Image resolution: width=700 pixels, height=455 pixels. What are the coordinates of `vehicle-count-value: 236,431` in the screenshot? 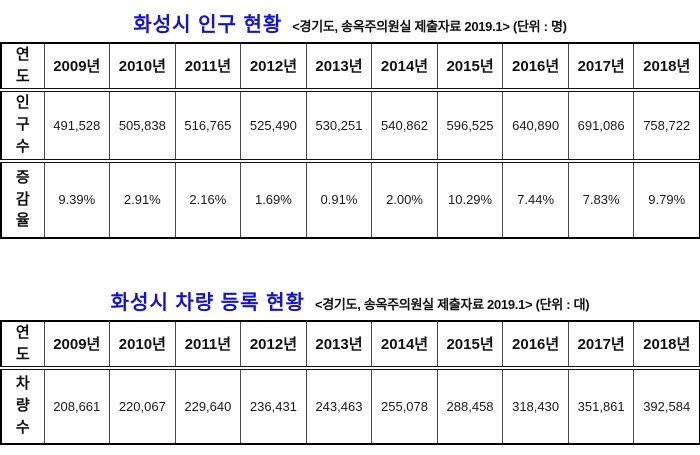 It's located at (273, 405).